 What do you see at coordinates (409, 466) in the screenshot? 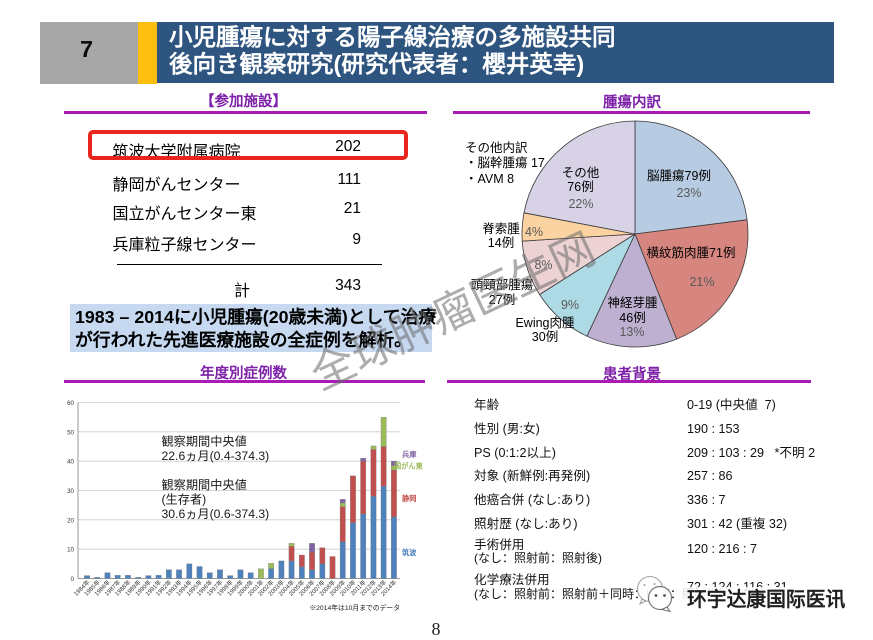
I see `svg-text: 国がん東` at bounding box center [409, 466].